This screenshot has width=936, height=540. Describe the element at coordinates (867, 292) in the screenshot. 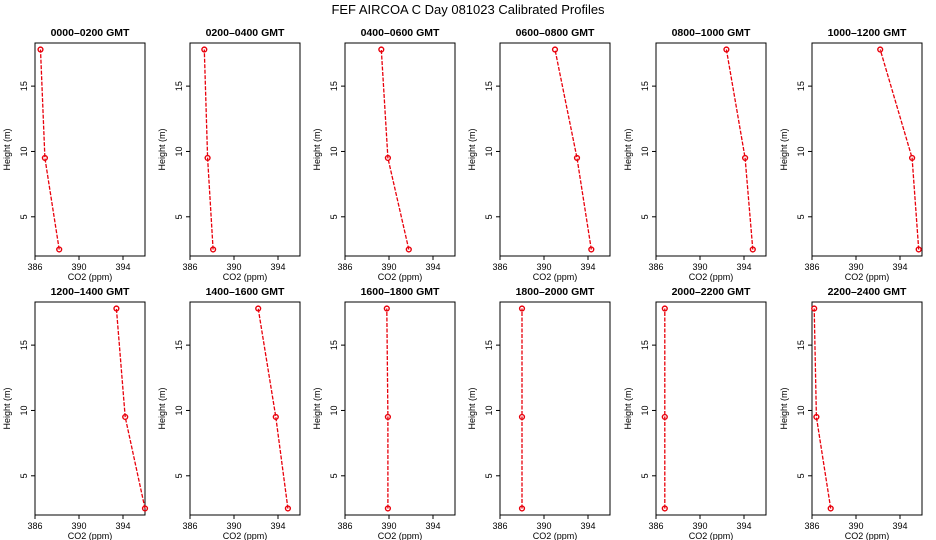

I see `panel-title: 2200–2400 GMT` at that location.